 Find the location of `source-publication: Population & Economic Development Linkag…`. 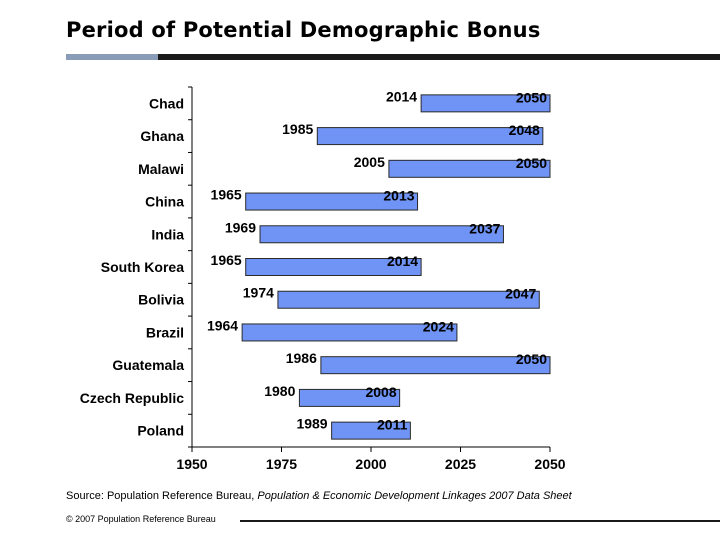

source-publication: Population & Economic Development Linkag… is located at coordinates (414, 496).